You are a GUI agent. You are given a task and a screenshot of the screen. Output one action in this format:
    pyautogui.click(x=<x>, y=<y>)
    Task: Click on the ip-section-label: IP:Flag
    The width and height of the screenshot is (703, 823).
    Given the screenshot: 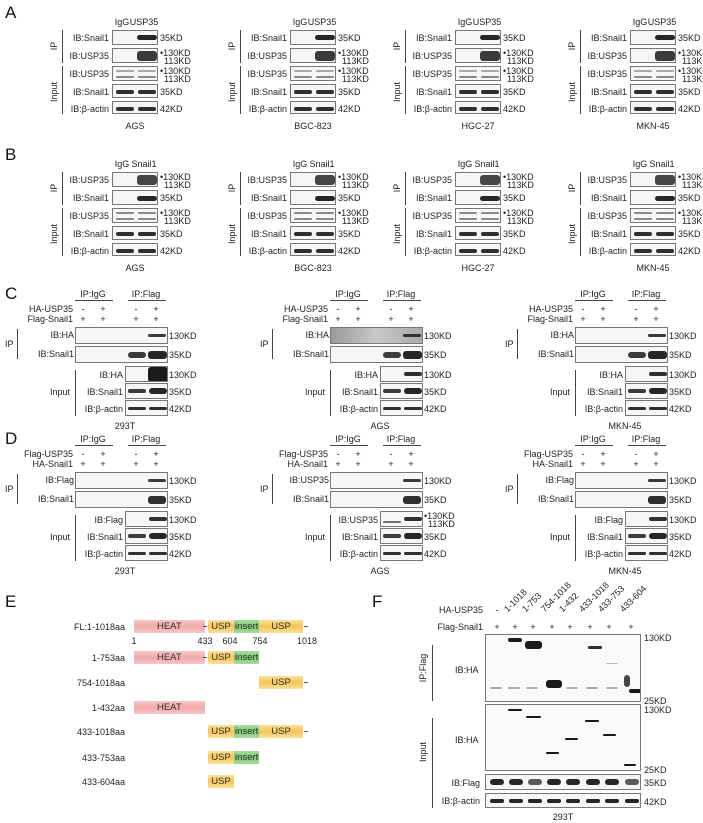 What is the action you would take?
    pyautogui.click(x=423, y=668)
    